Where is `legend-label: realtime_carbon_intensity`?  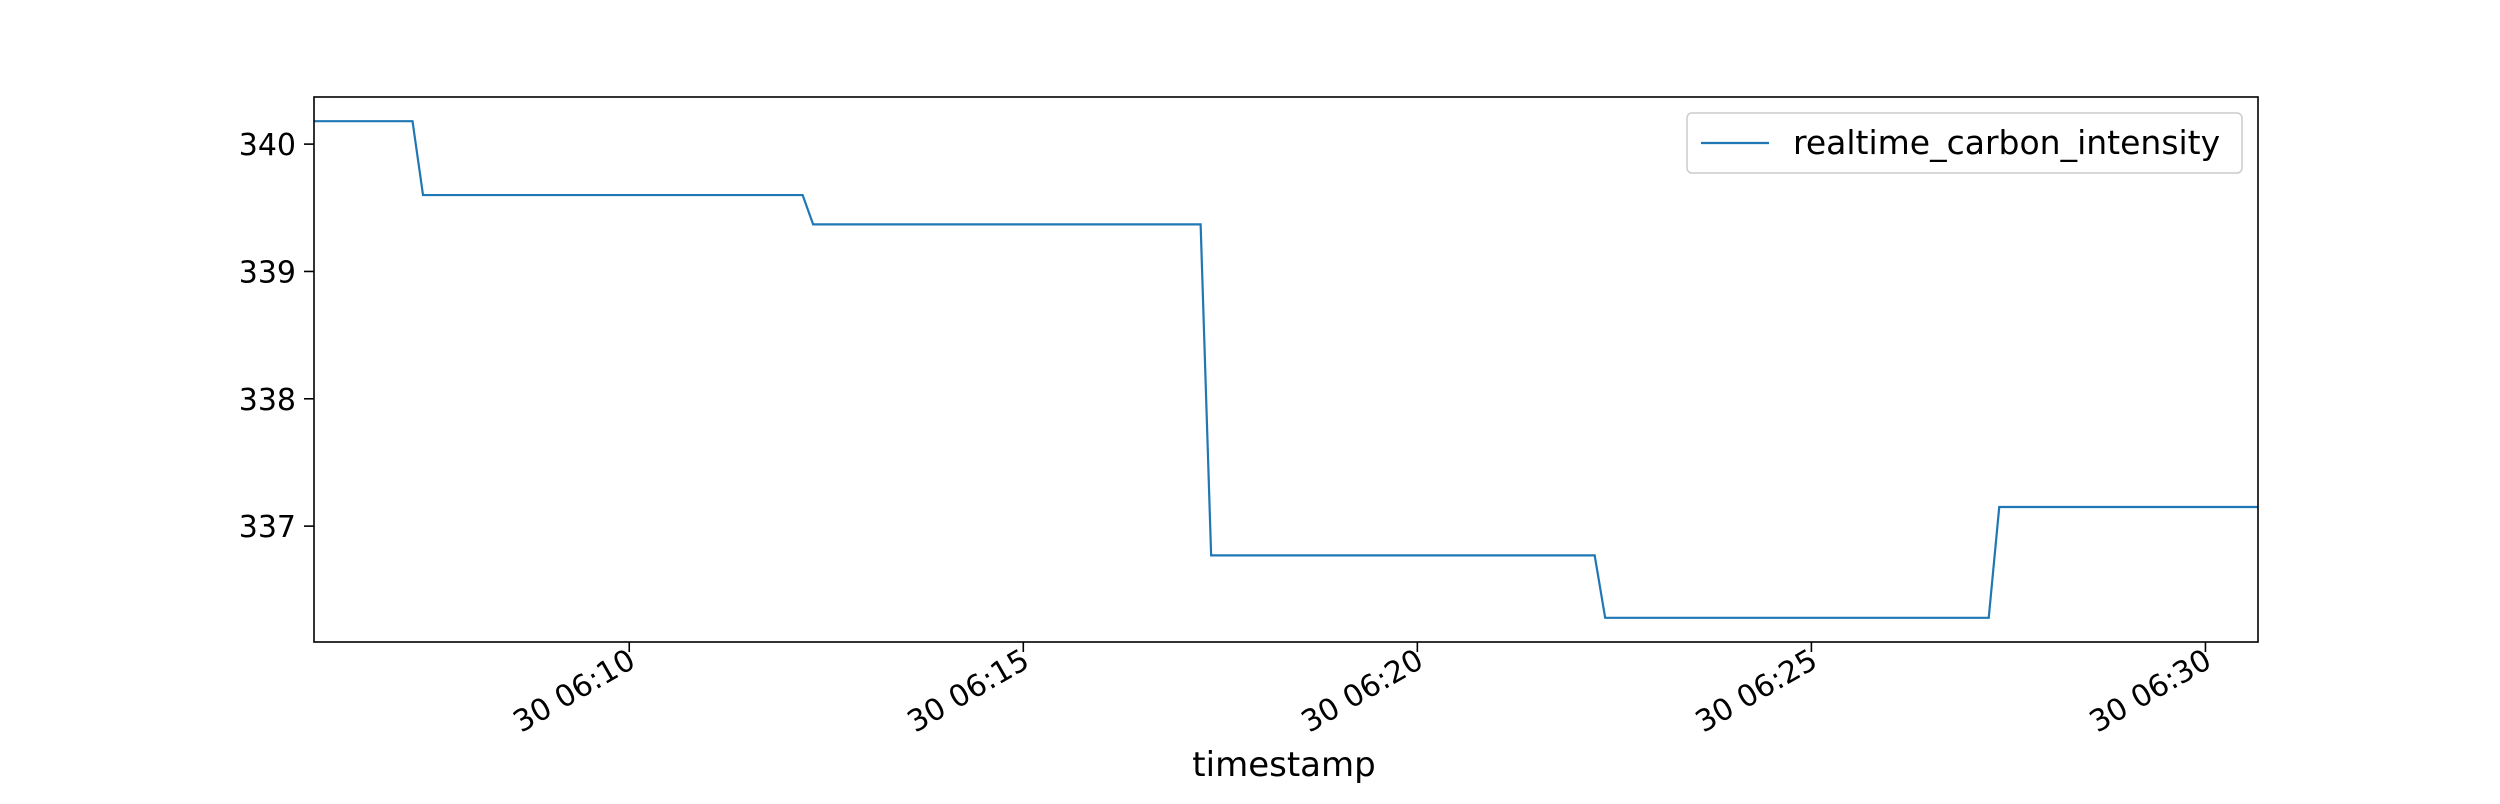
legend-label: realtime_carbon_intensity is located at coordinates (2006, 142).